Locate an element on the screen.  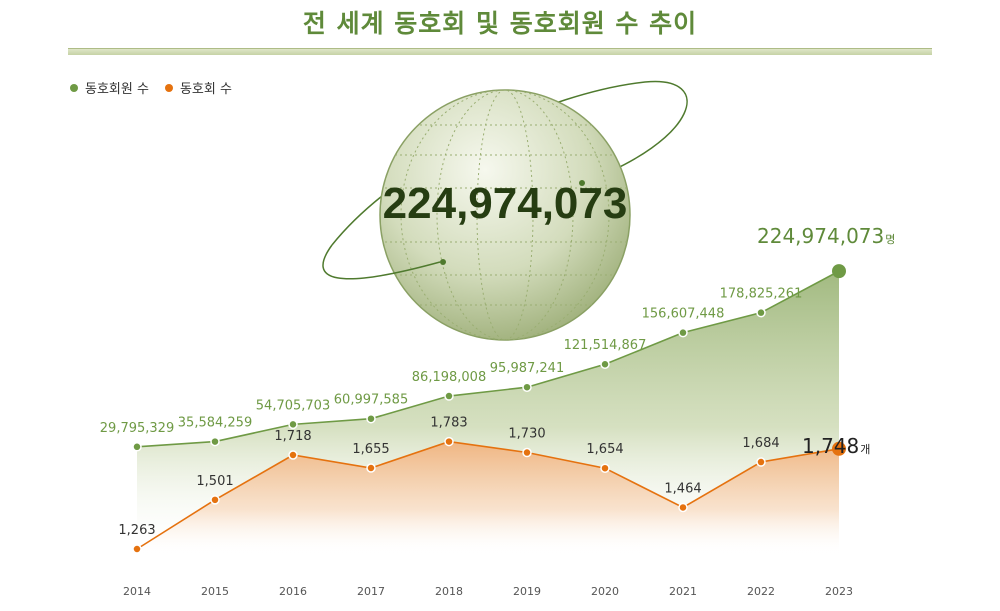
clubs-point-2022 is located at coordinates (761, 462).